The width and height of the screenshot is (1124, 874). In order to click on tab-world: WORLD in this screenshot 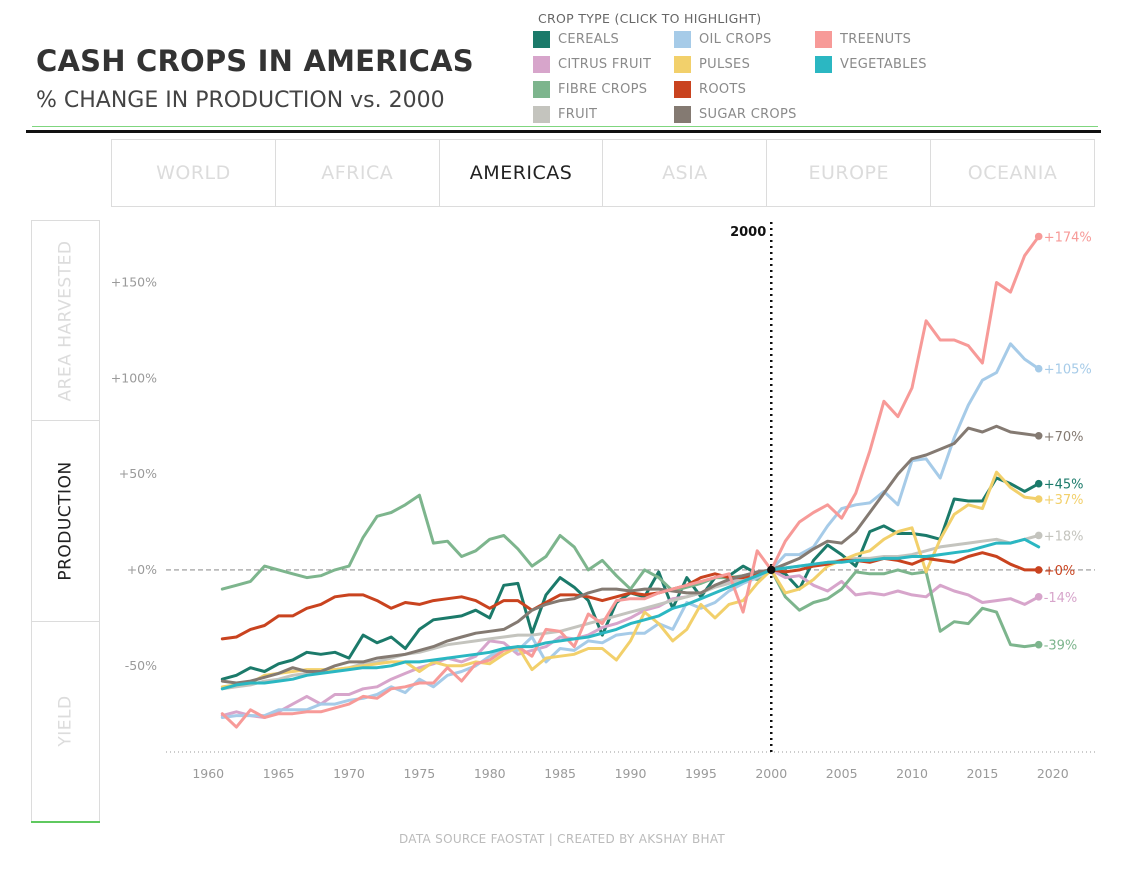, I will do `click(194, 173)`.